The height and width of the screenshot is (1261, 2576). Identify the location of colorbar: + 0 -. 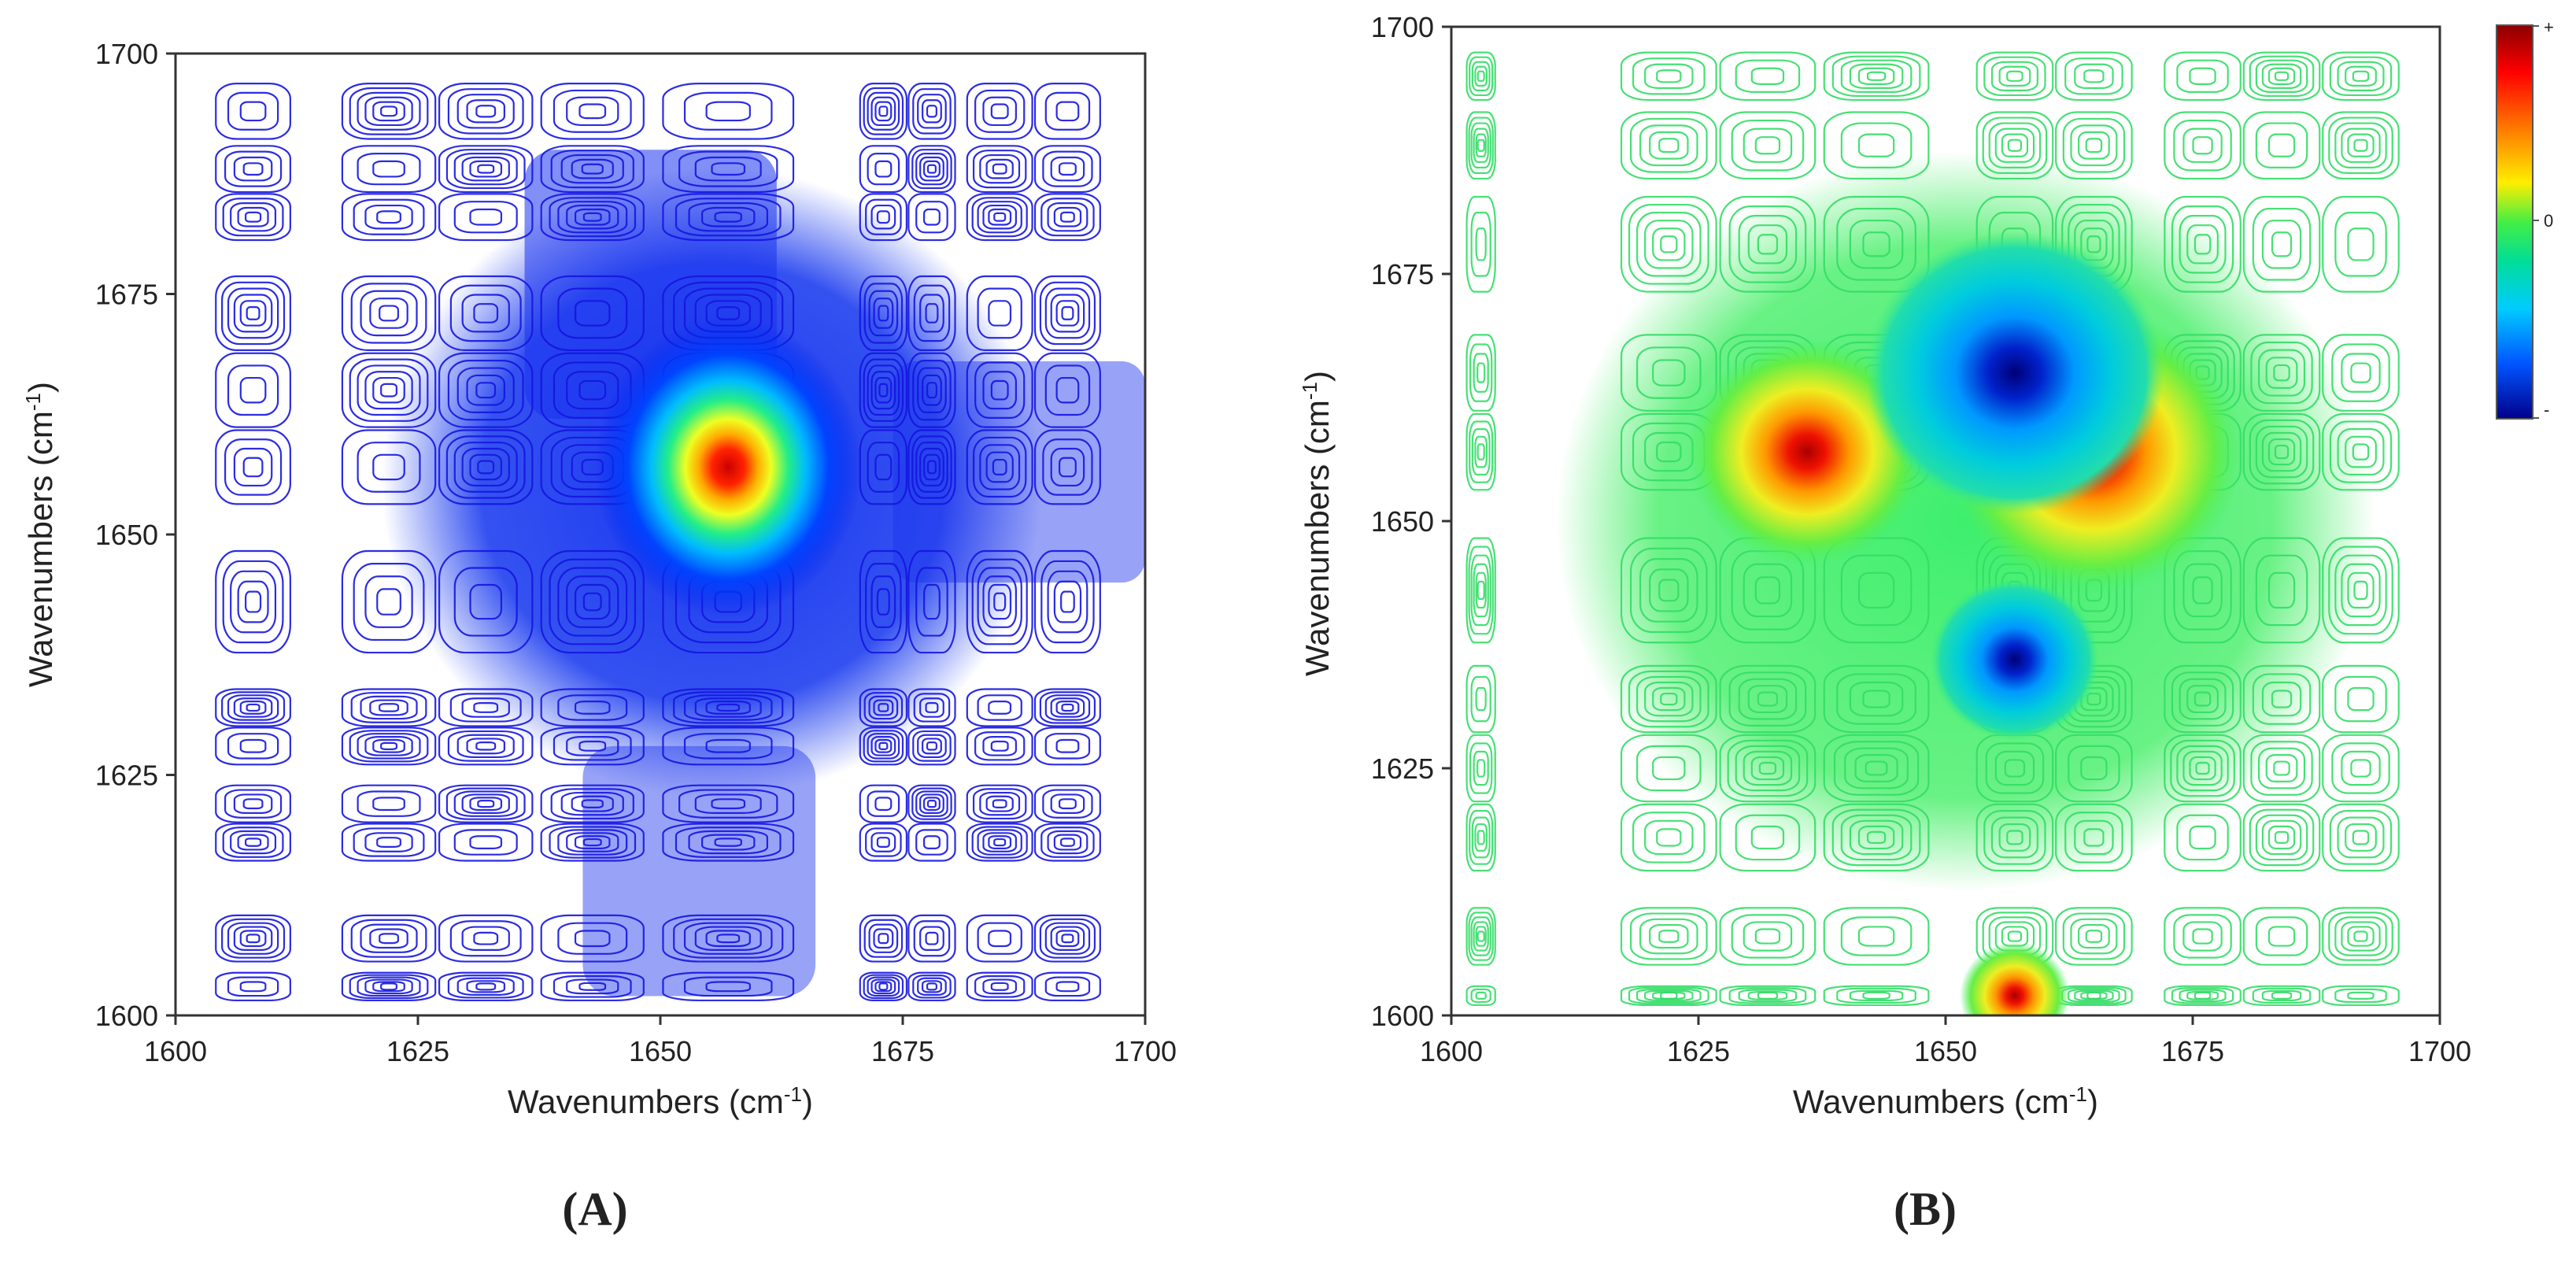
(2525, 219).